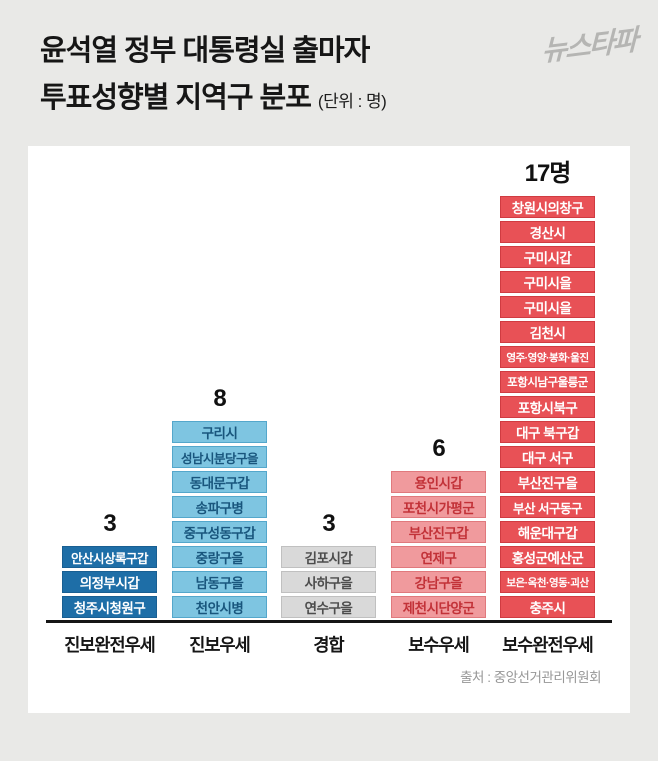  What do you see at coordinates (109, 582) in the screenshot?
I see `district-bar: 의정부시갑` at bounding box center [109, 582].